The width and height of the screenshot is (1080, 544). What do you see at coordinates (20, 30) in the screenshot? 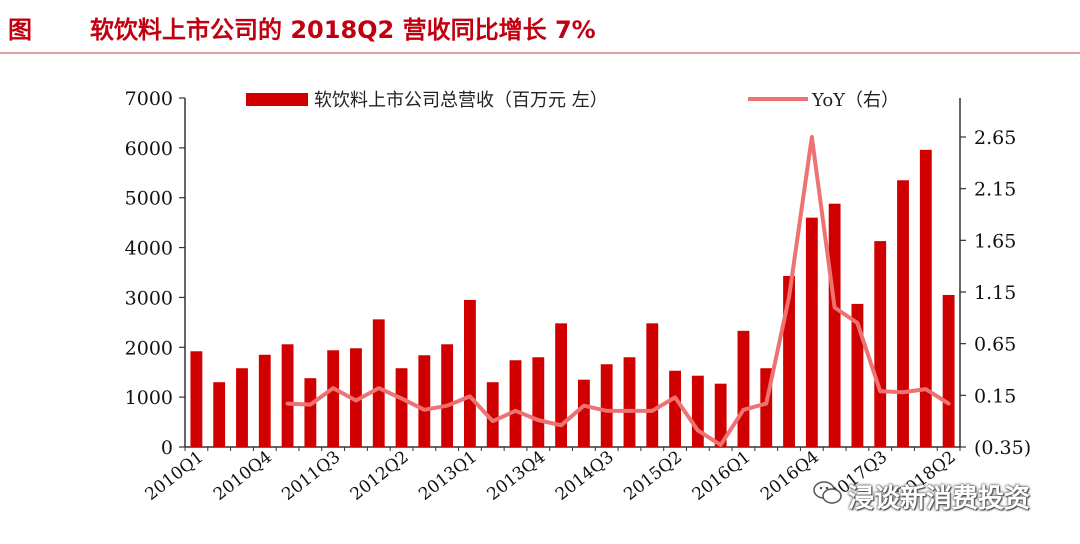
I see `figure-label: 图` at bounding box center [20, 30].